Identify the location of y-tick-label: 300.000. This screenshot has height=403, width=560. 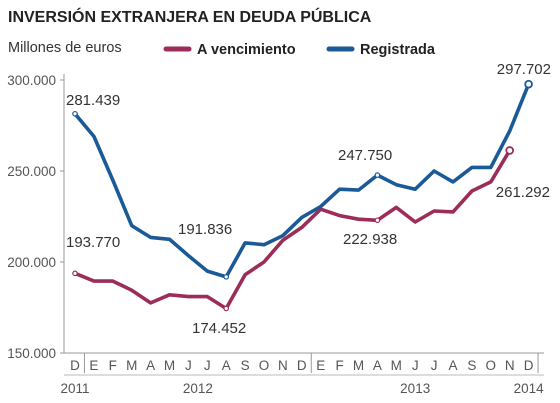
(31, 80).